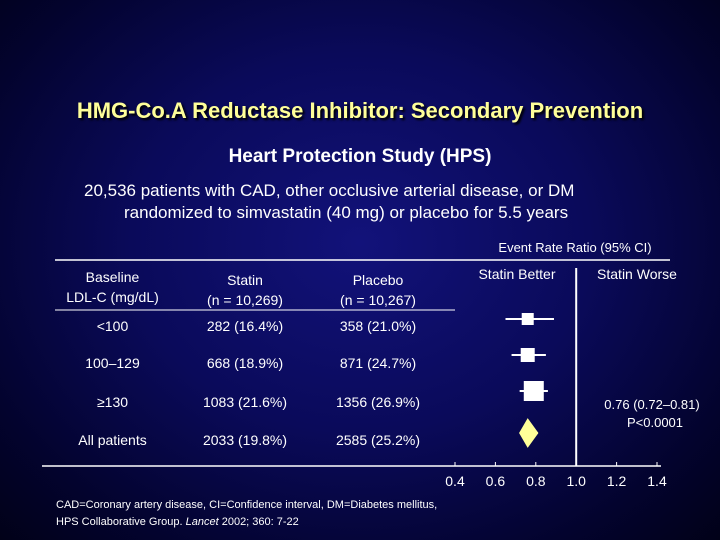 This screenshot has height=540, width=720. Describe the element at coordinates (637, 274) in the screenshot. I see `statin-worse-label: Statin Worse` at that location.